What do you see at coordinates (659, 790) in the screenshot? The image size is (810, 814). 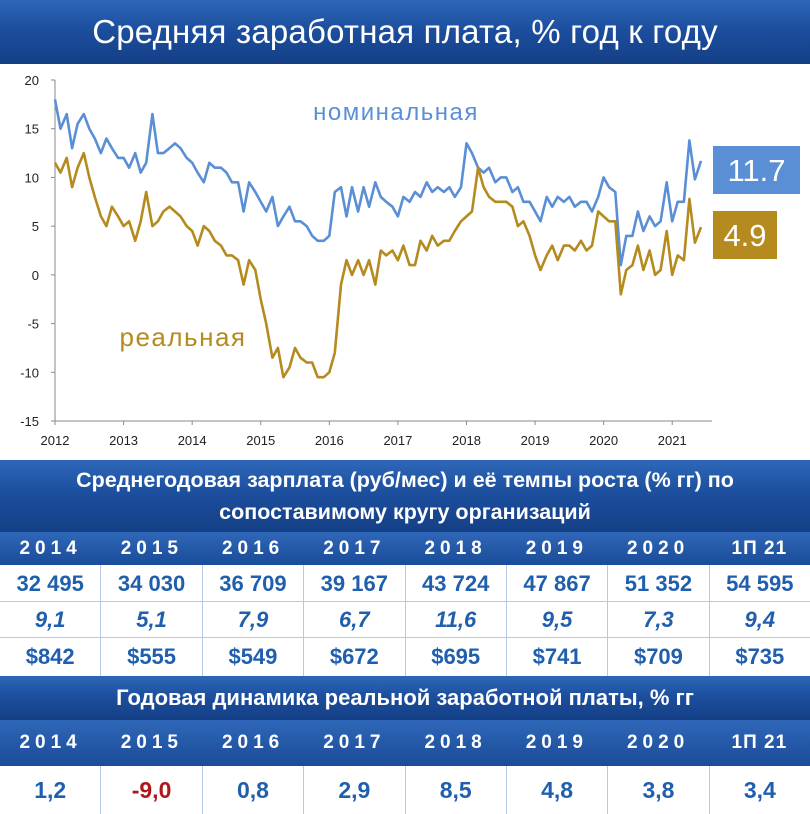 I see `table2-value-cell: 3,8` at bounding box center [659, 790].